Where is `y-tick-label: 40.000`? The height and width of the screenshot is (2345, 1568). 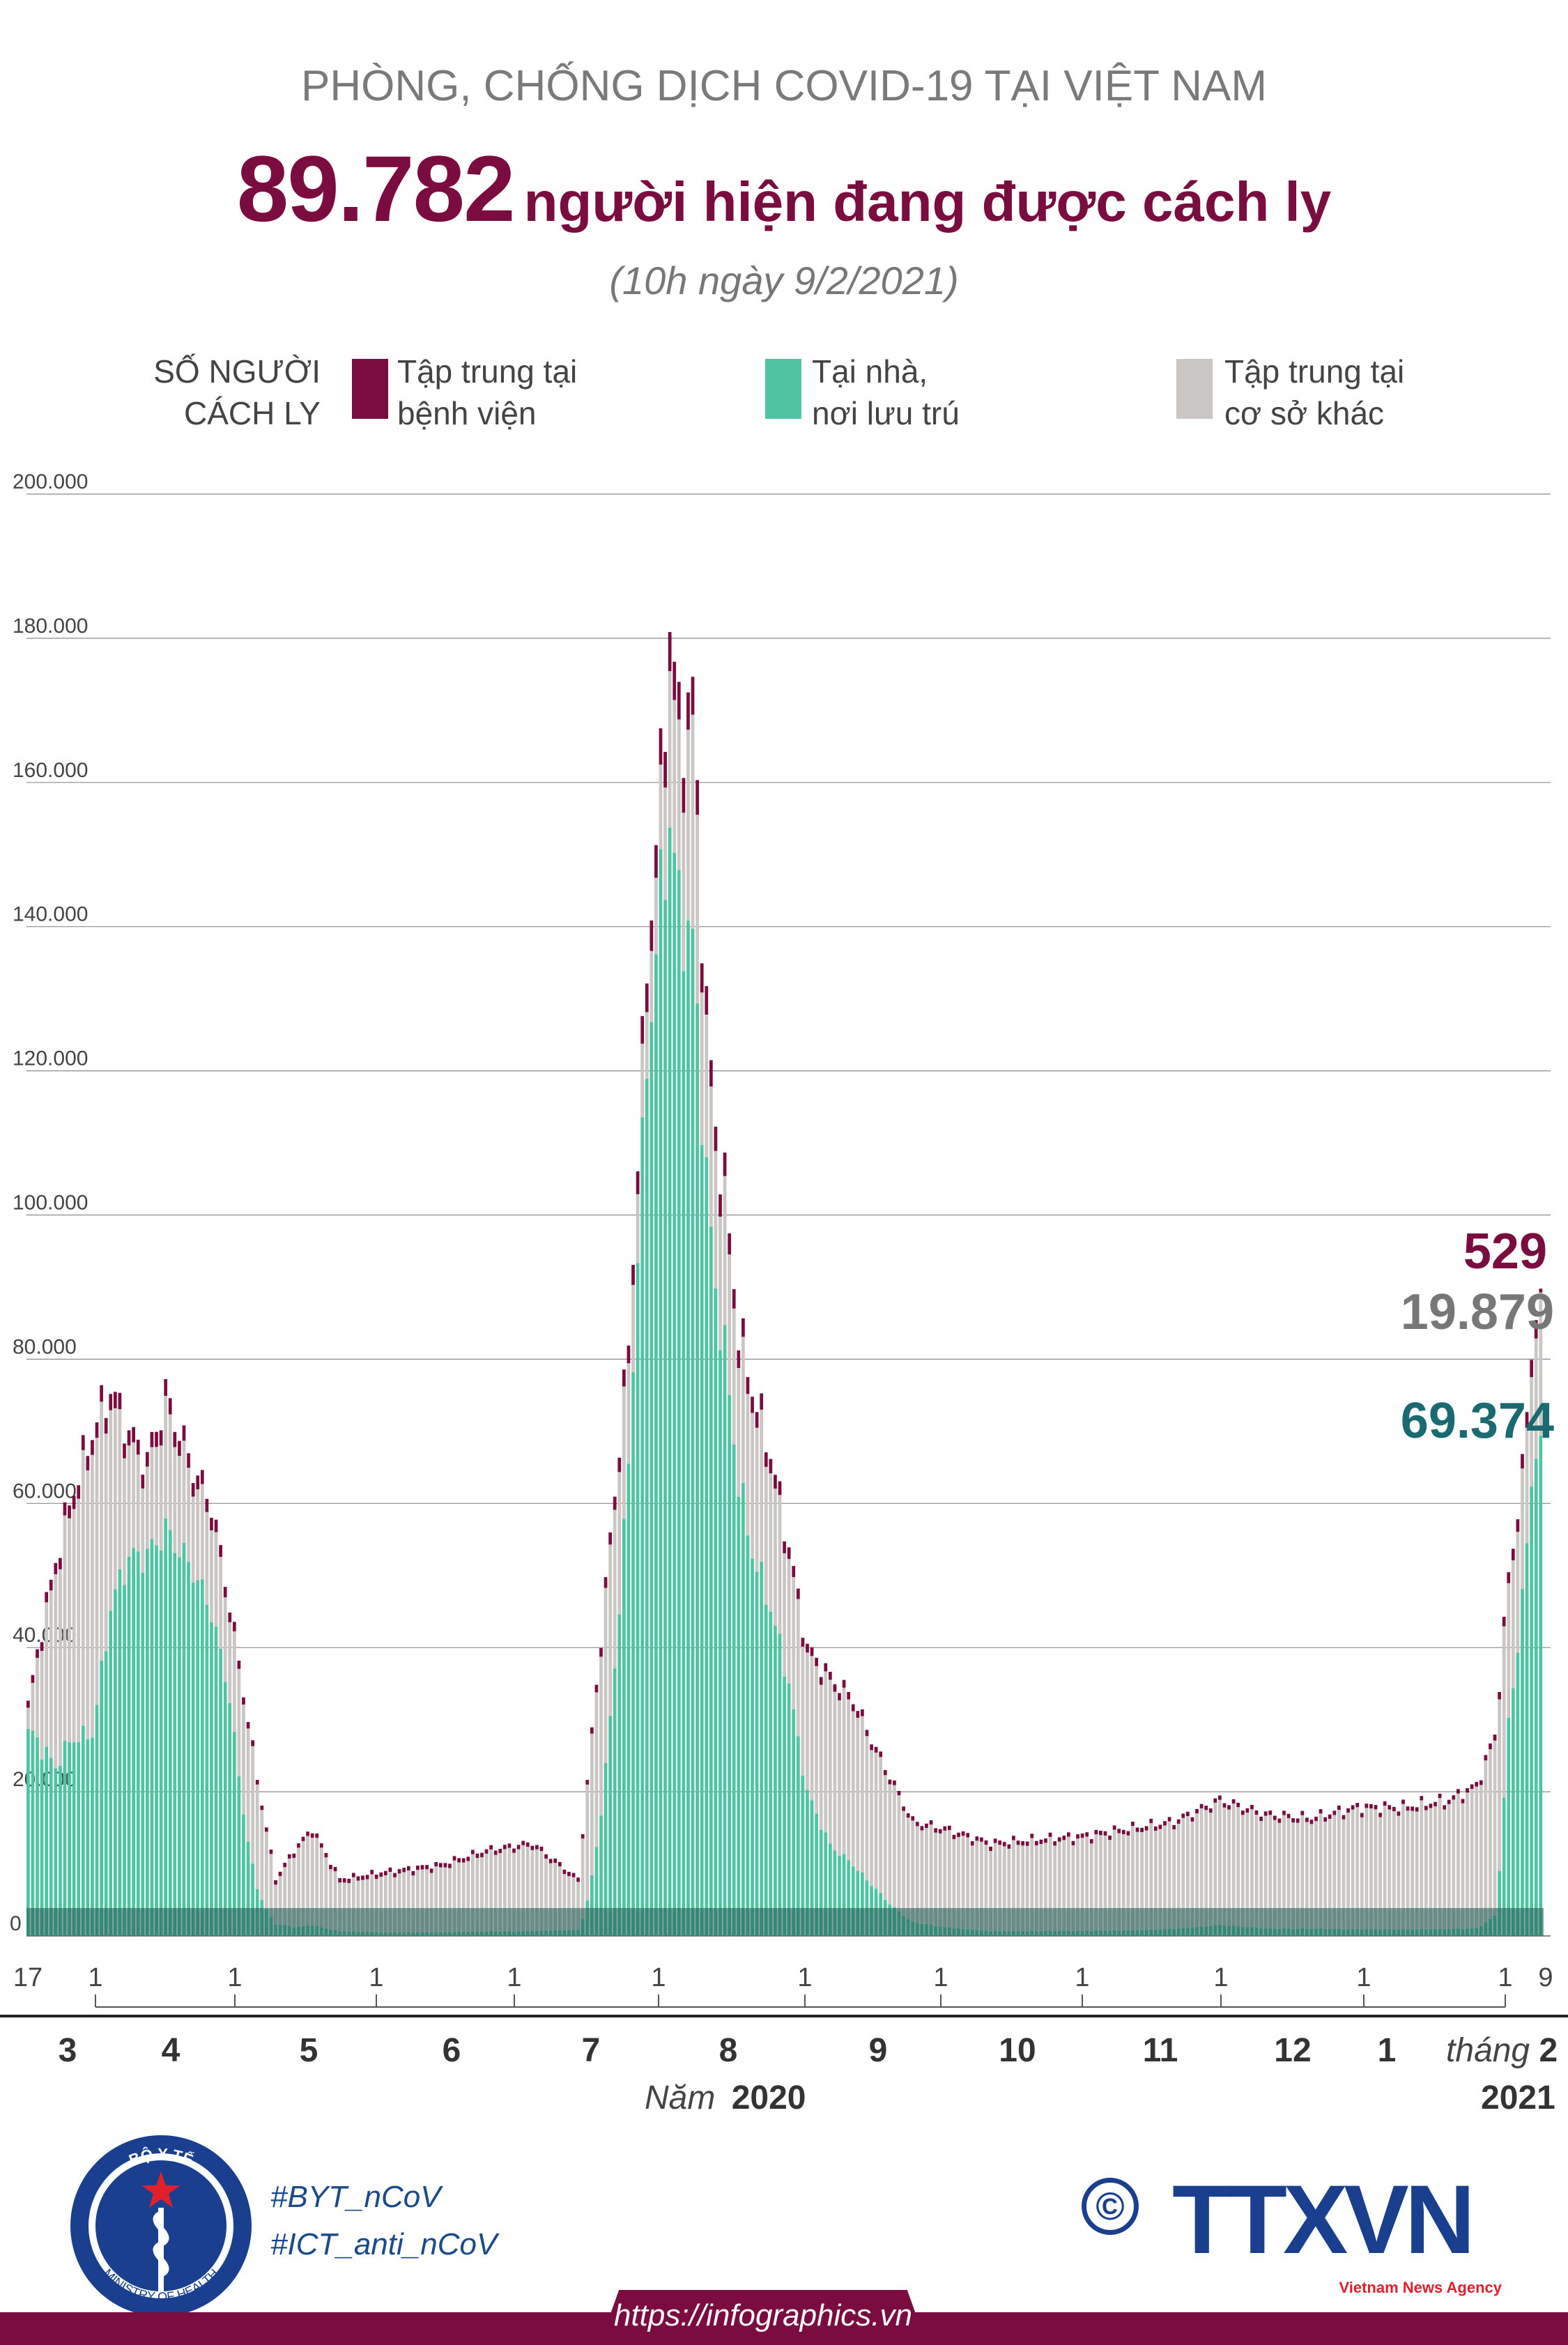 y-tick-label: 40.000 is located at coordinates (45, 1635).